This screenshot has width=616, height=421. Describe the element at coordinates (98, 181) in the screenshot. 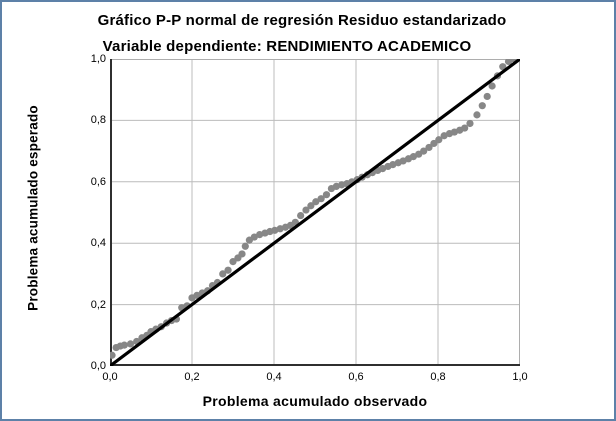

I see `y-tick-label: 0,6` at that location.